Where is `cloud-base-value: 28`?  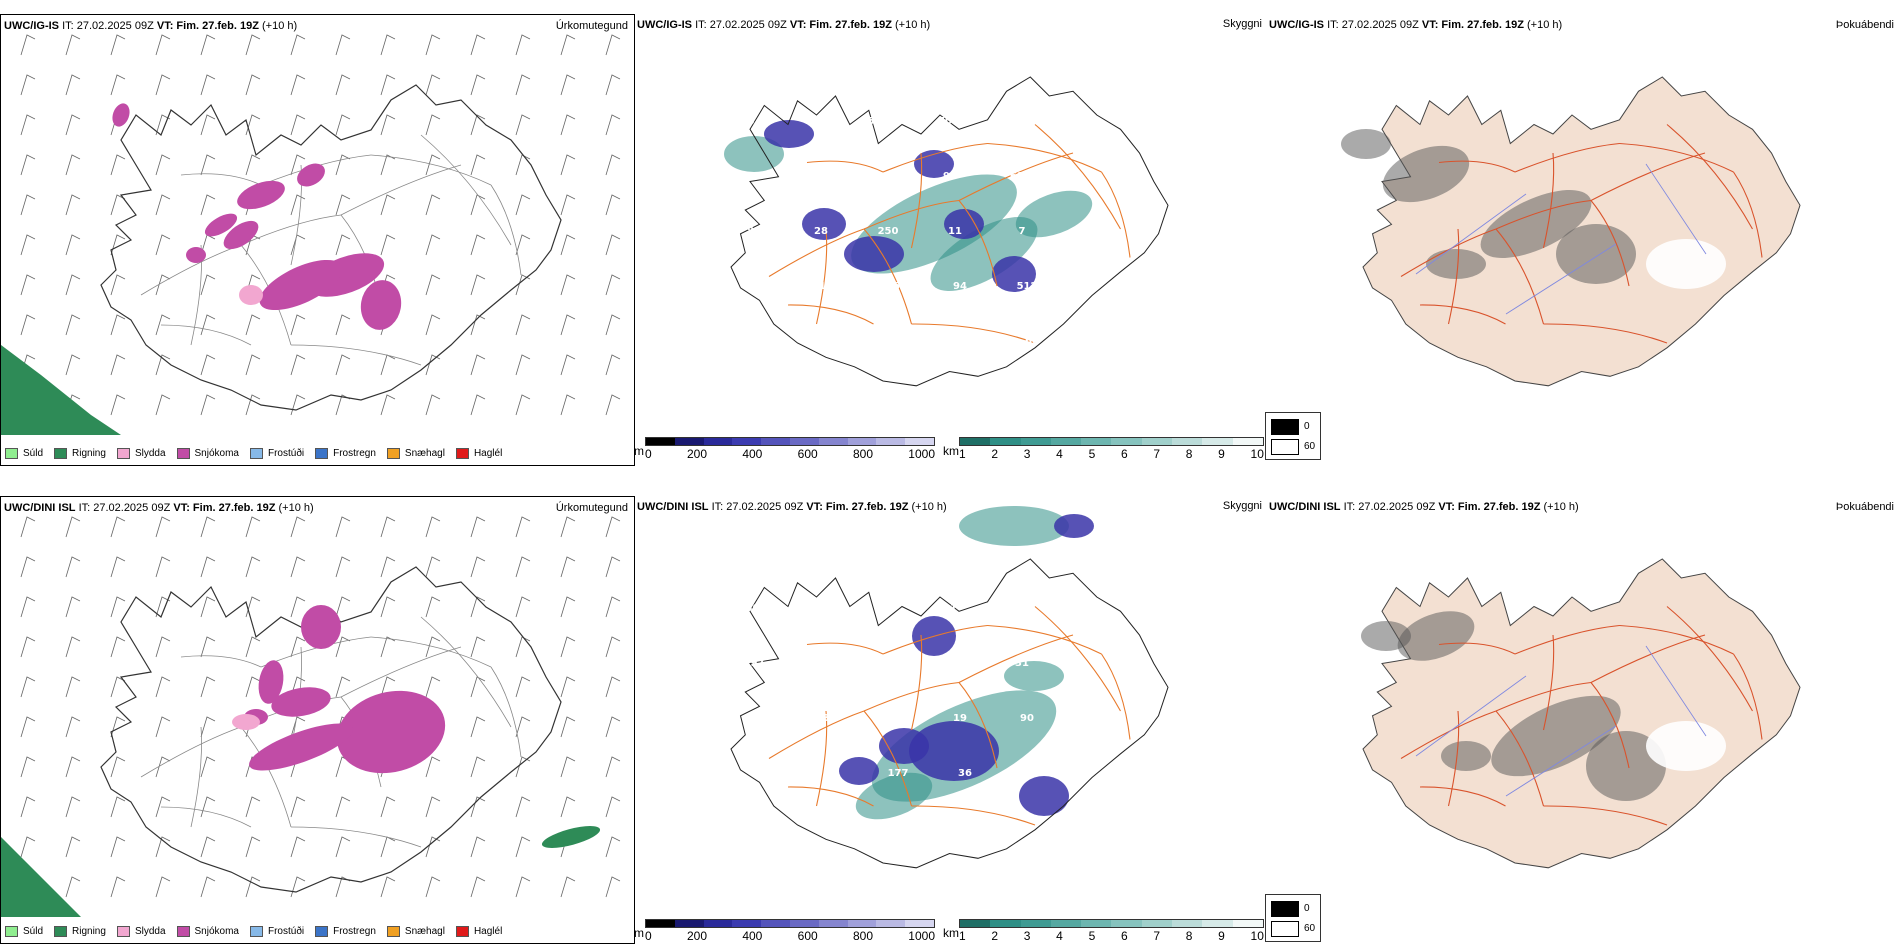 cloud-base-value: 28 is located at coordinates (821, 231).